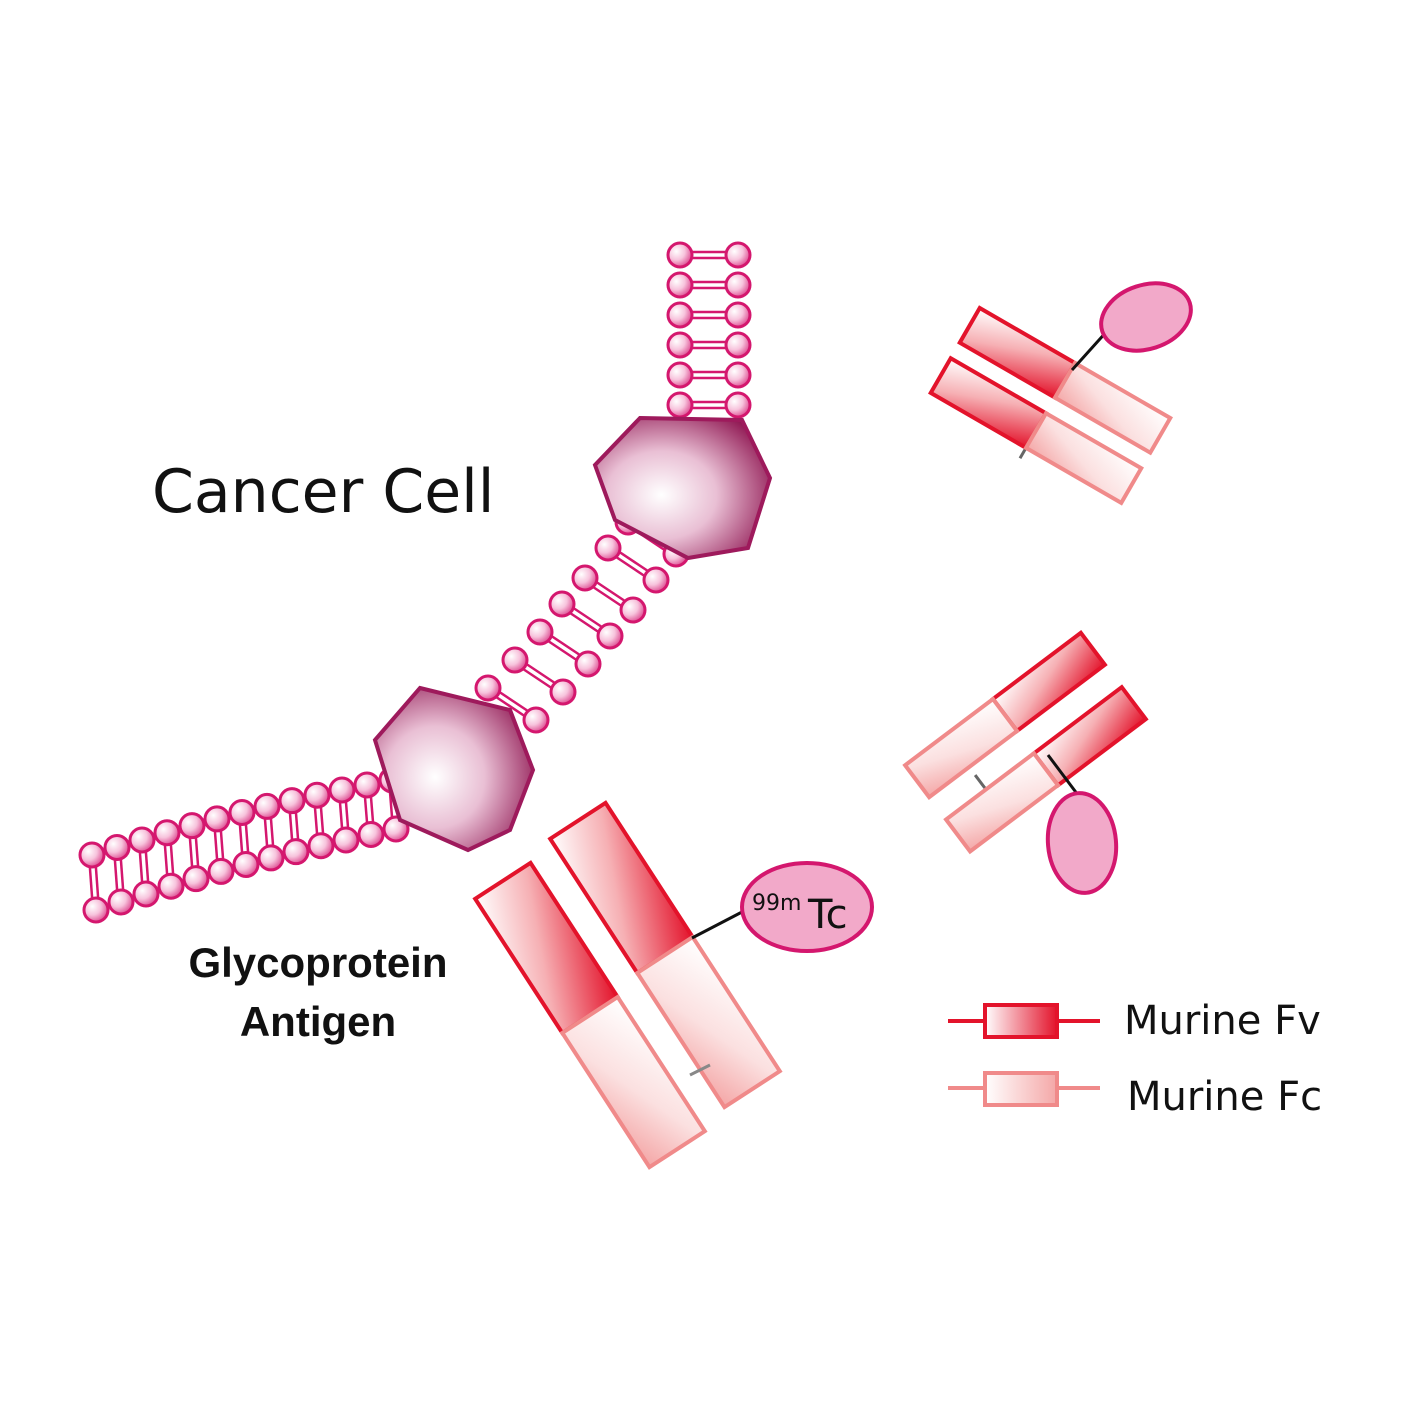 Image resolution: width=1418 pixels, height=1418 pixels. What do you see at coordinates (317, 962) in the screenshot?
I see `antigen-label-line1: Glycoprotein` at bounding box center [317, 962].